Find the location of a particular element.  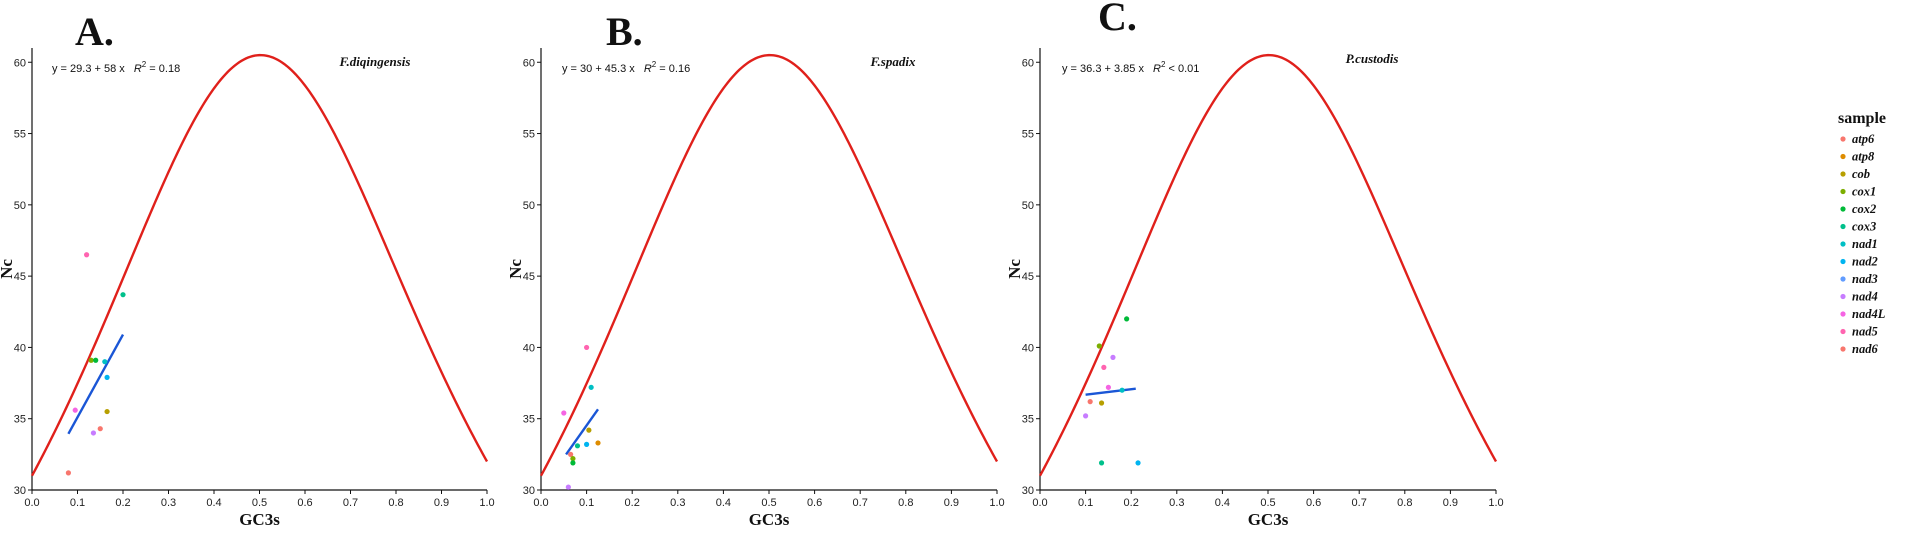

legend-label: nad1 is located at coordinates (1865, 244).